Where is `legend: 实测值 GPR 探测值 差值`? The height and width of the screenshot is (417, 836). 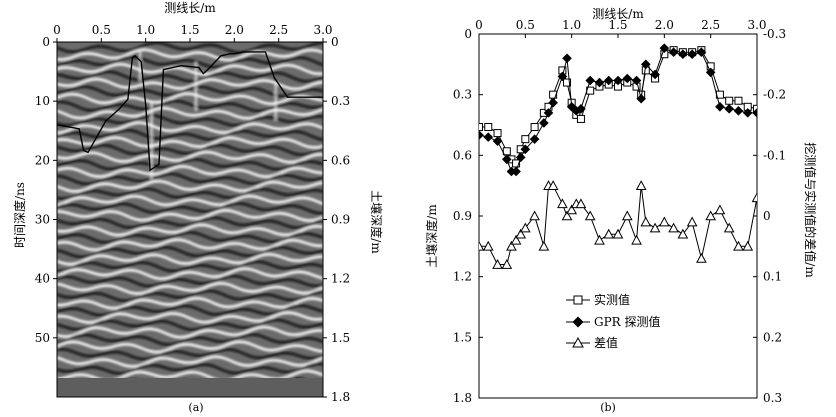
legend: 实测值 GPR 探测值 差值 is located at coordinates (613, 321).